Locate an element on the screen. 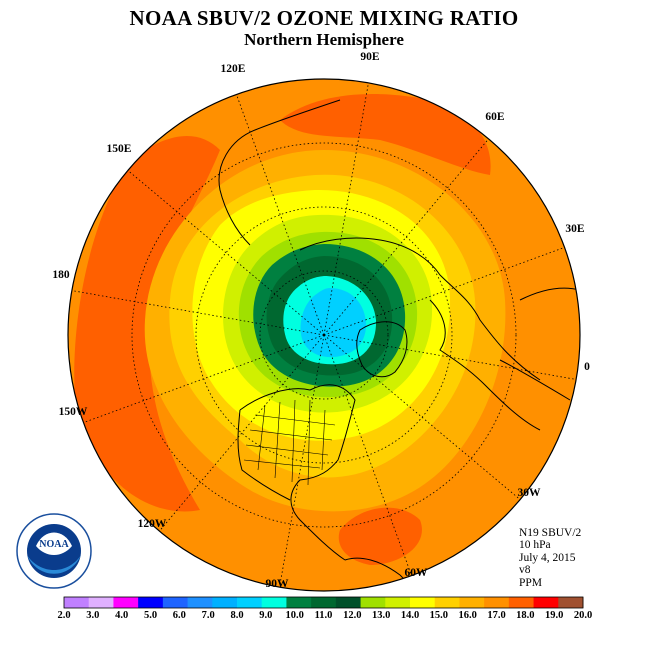 This screenshot has height=648, width=648. state-boundaries is located at coordinates (289, 442).